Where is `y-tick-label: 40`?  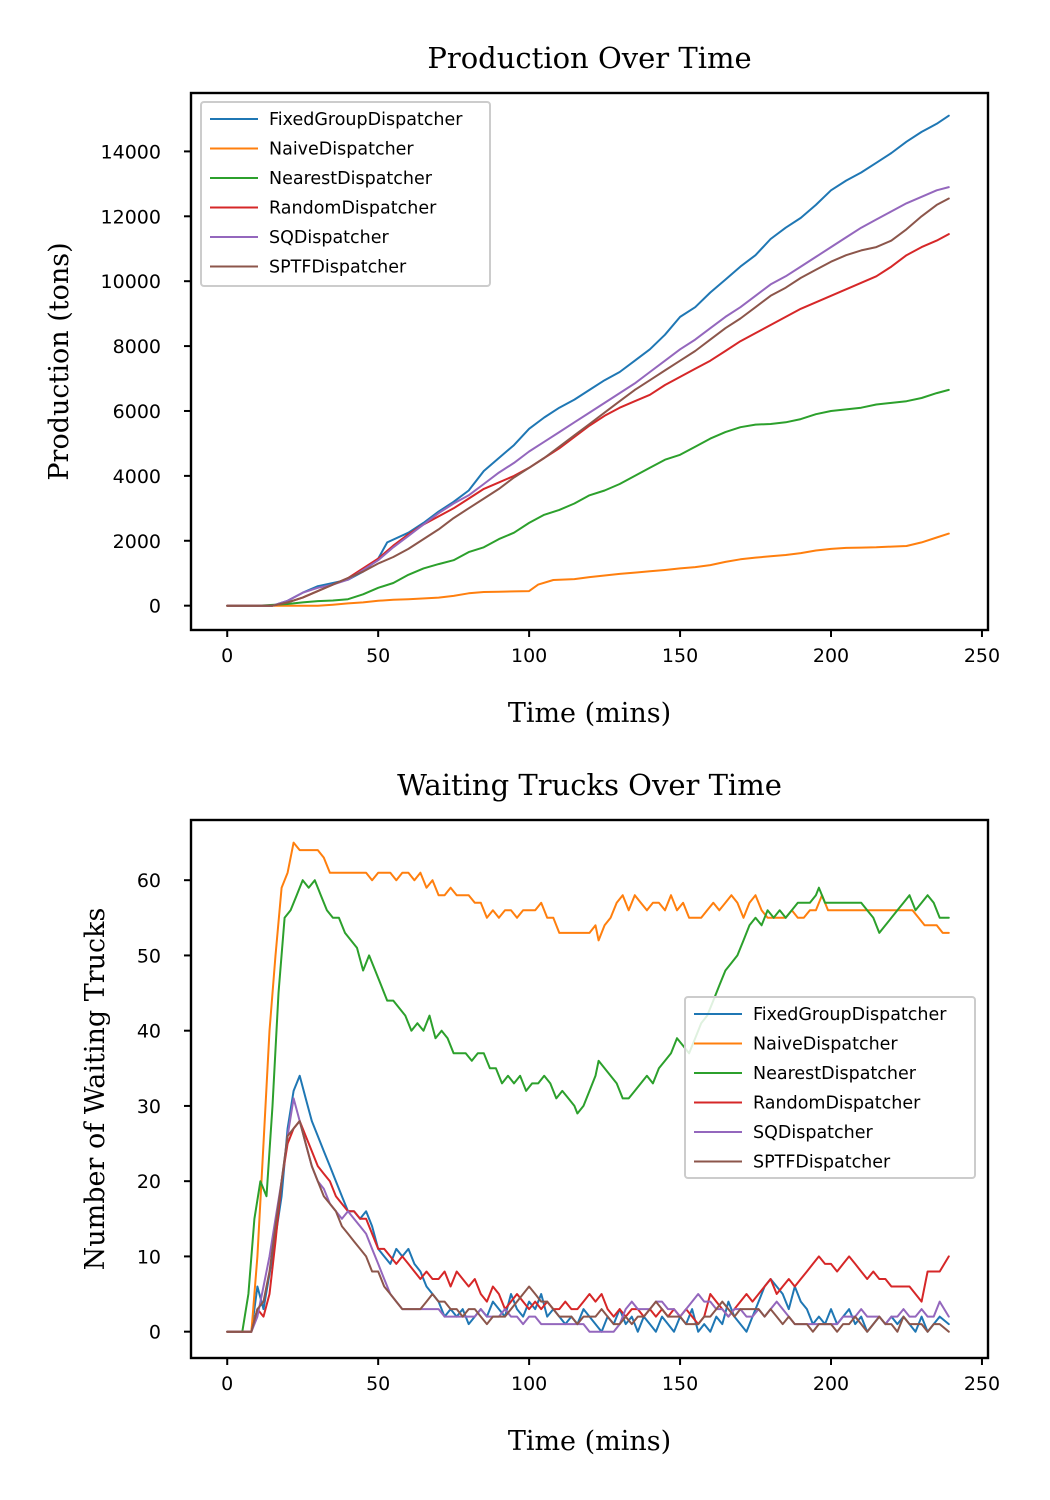 y-tick-label: 40 is located at coordinates (149, 1032).